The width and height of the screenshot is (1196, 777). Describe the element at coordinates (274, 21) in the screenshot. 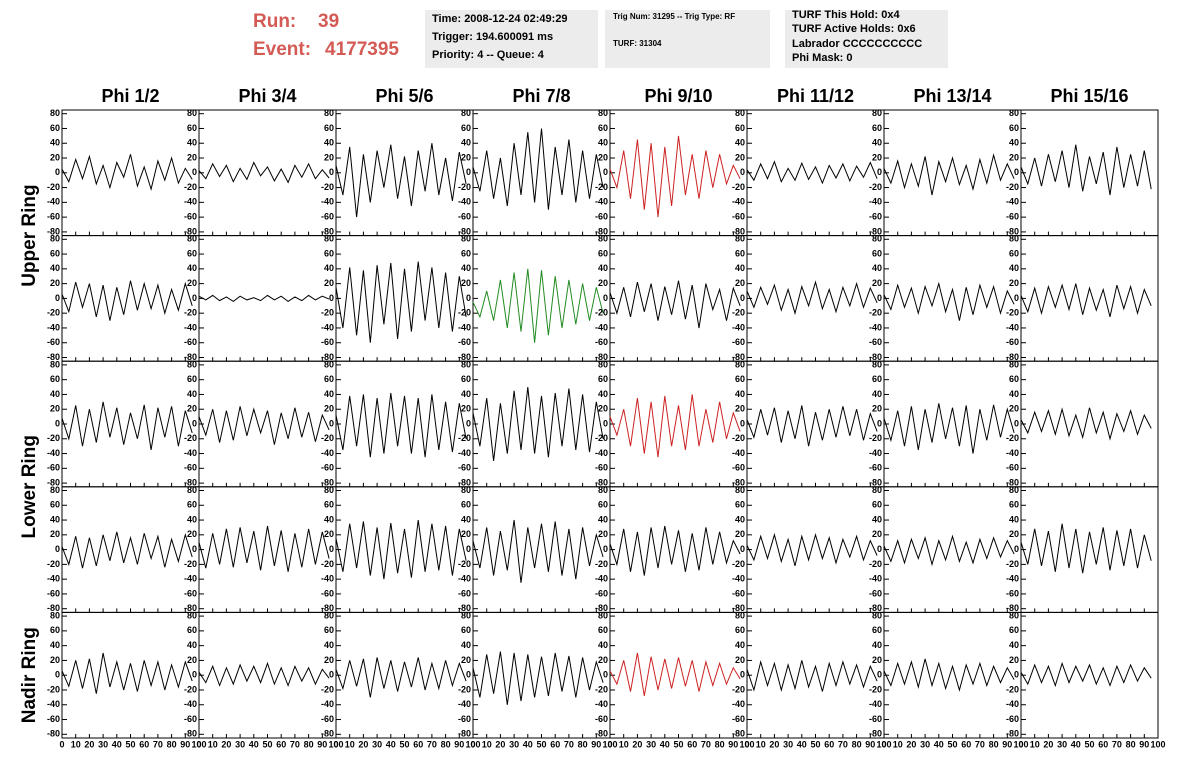

I see `run-label: Run:` at that location.